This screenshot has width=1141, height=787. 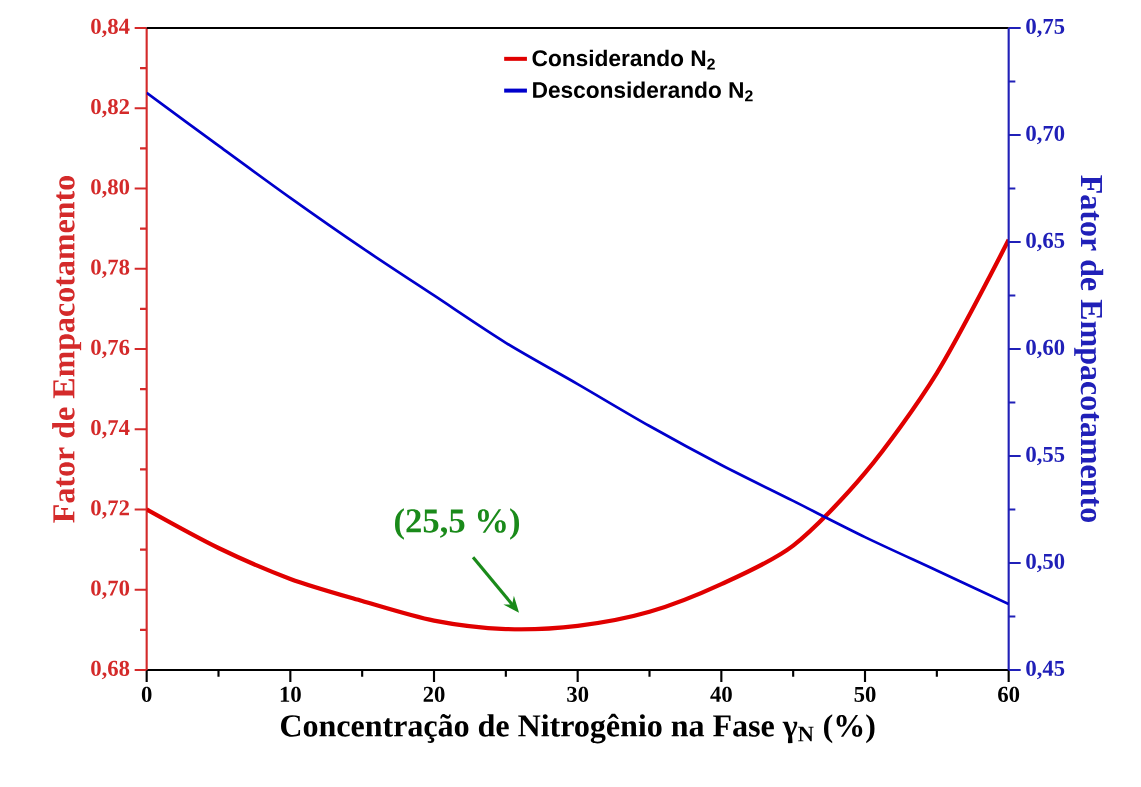 What do you see at coordinates (578, 728) in the screenshot?
I see `x-axis-title: Concentração de Nitrogênio na Fase γ$_{N}$ (%)` at bounding box center [578, 728].